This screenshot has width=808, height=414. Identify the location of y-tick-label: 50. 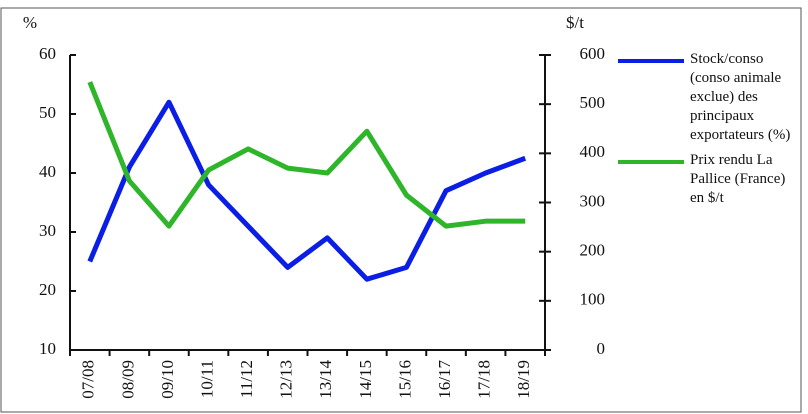
(47, 112).